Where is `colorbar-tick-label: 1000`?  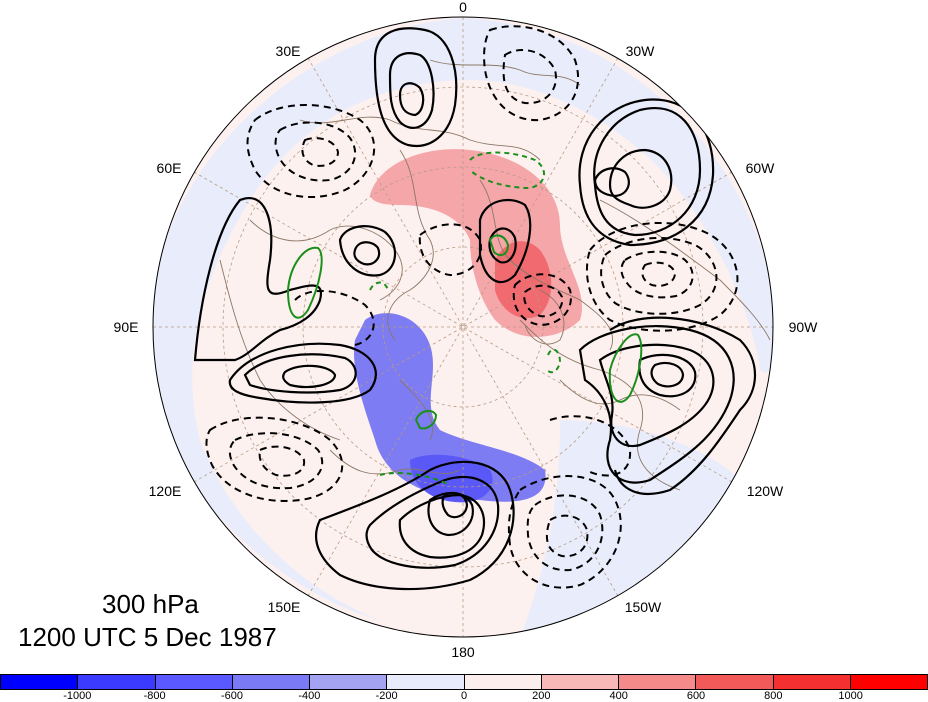 colorbar-tick-label: 1000 is located at coordinates (850, 696).